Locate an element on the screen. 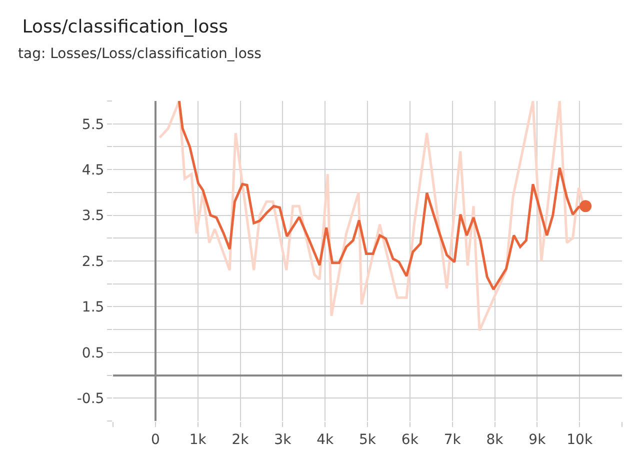 The height and width of the screenshot is (465, 636). x-tick-label: 10k is located at coordinates (580, 440).